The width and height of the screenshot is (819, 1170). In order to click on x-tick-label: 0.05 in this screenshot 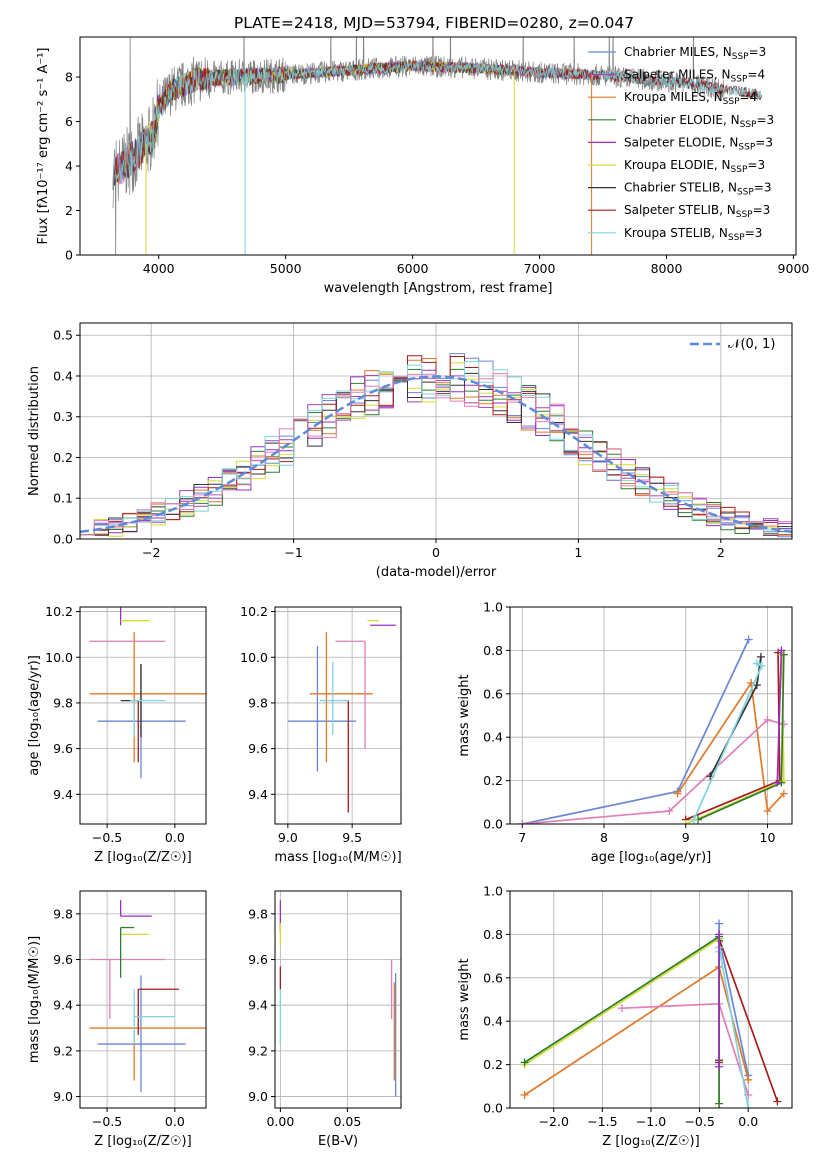, I will do `click(347, 1121)`.